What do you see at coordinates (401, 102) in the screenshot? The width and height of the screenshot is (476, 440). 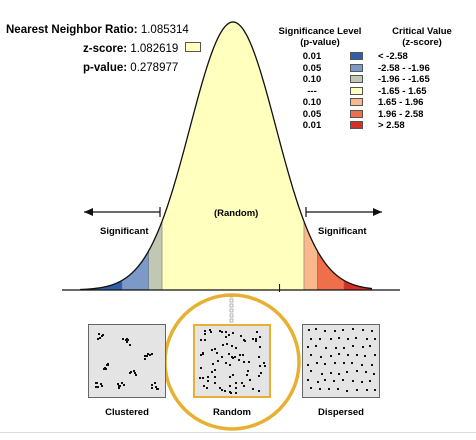 I see `legend-critical: 1.65 - 1.96` at bounding box center [401, 102].